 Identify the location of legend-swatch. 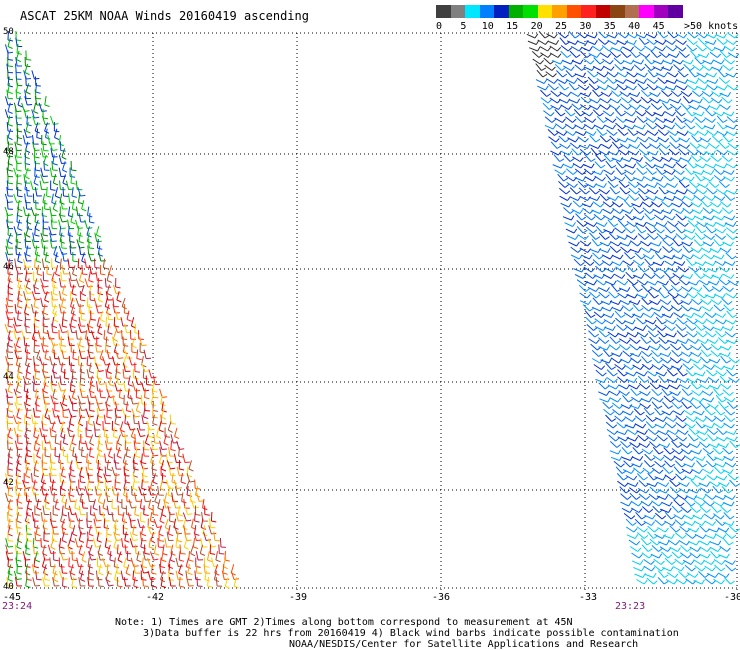
(516, 11).